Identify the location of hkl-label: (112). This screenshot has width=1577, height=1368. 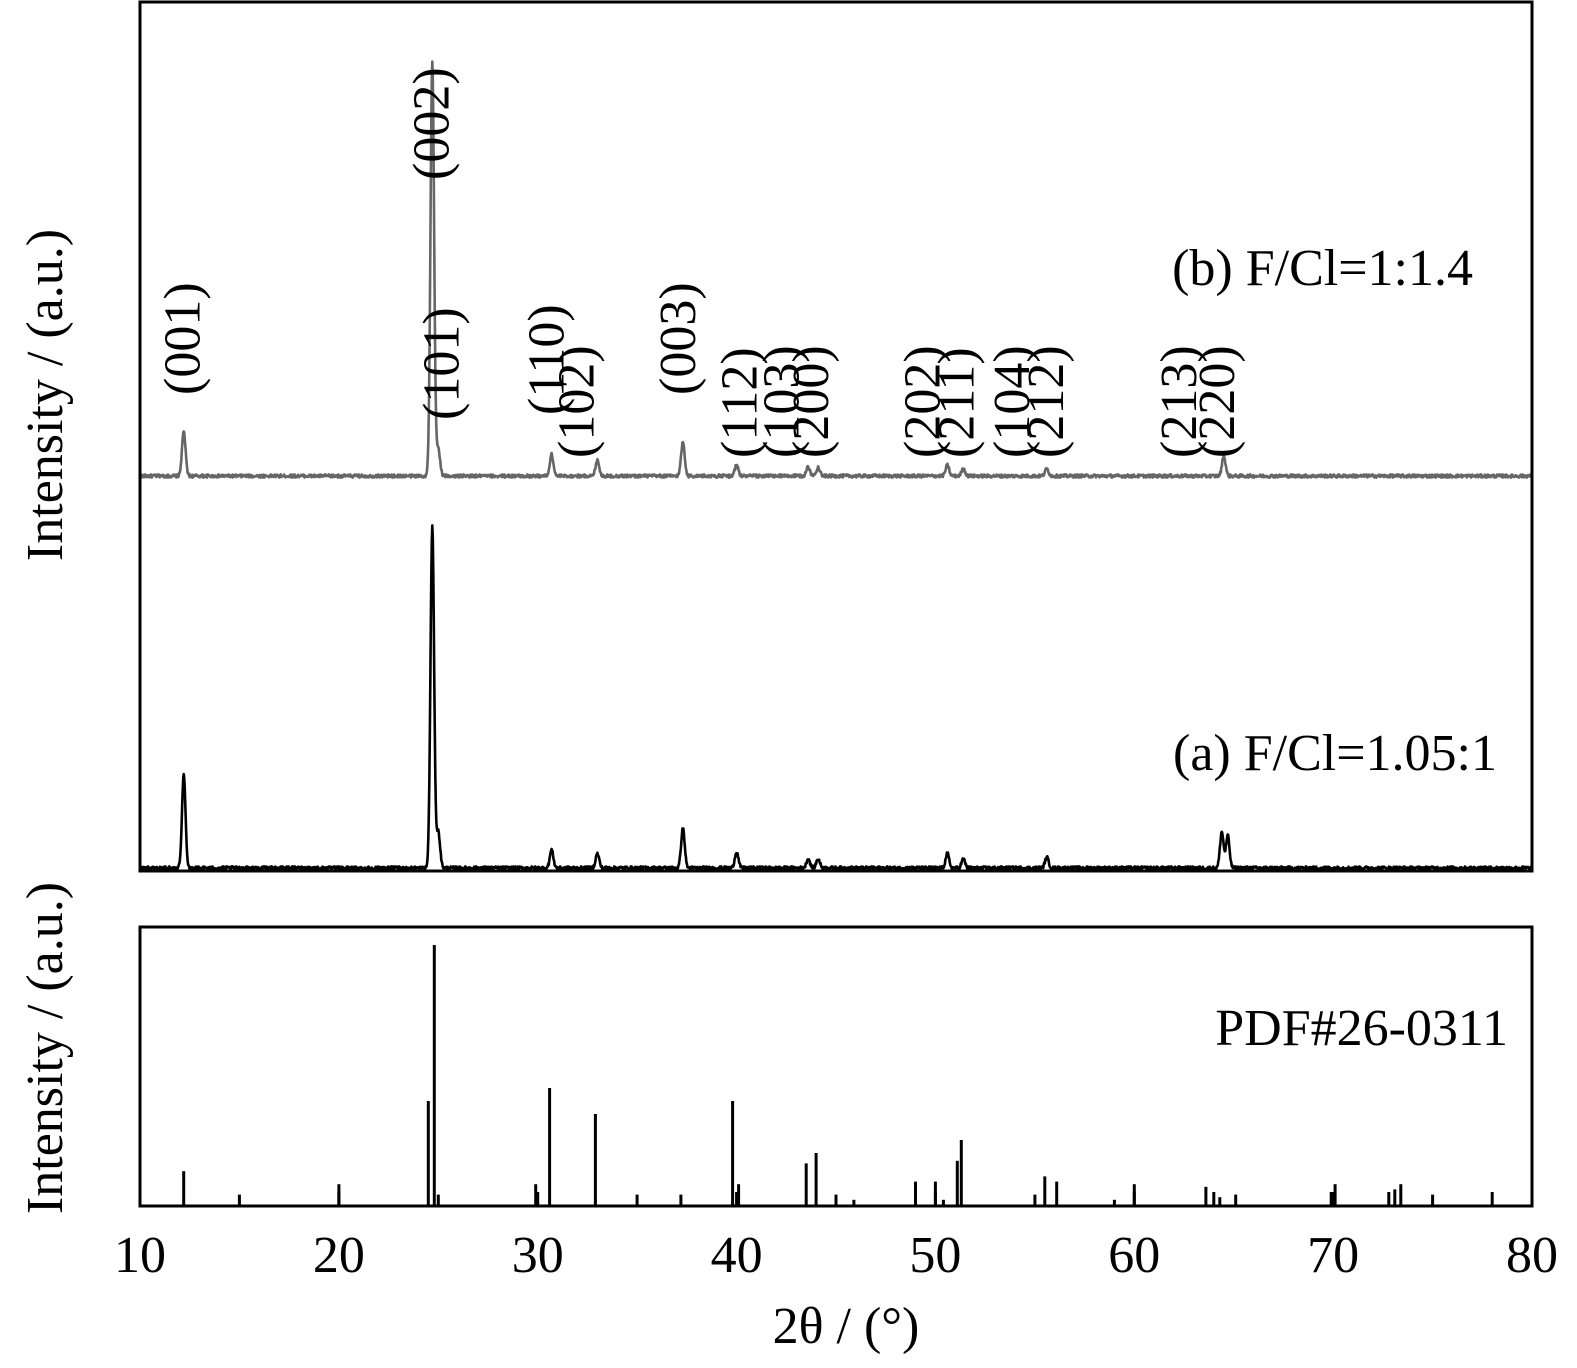
(740, 402).